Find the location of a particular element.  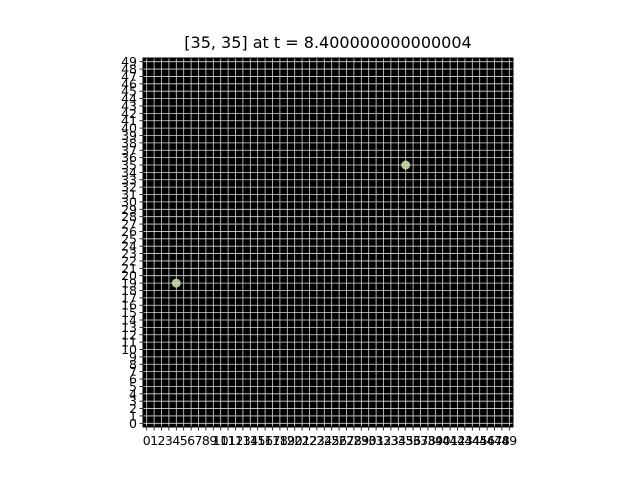

data-points is located at coordinates (291, 224).